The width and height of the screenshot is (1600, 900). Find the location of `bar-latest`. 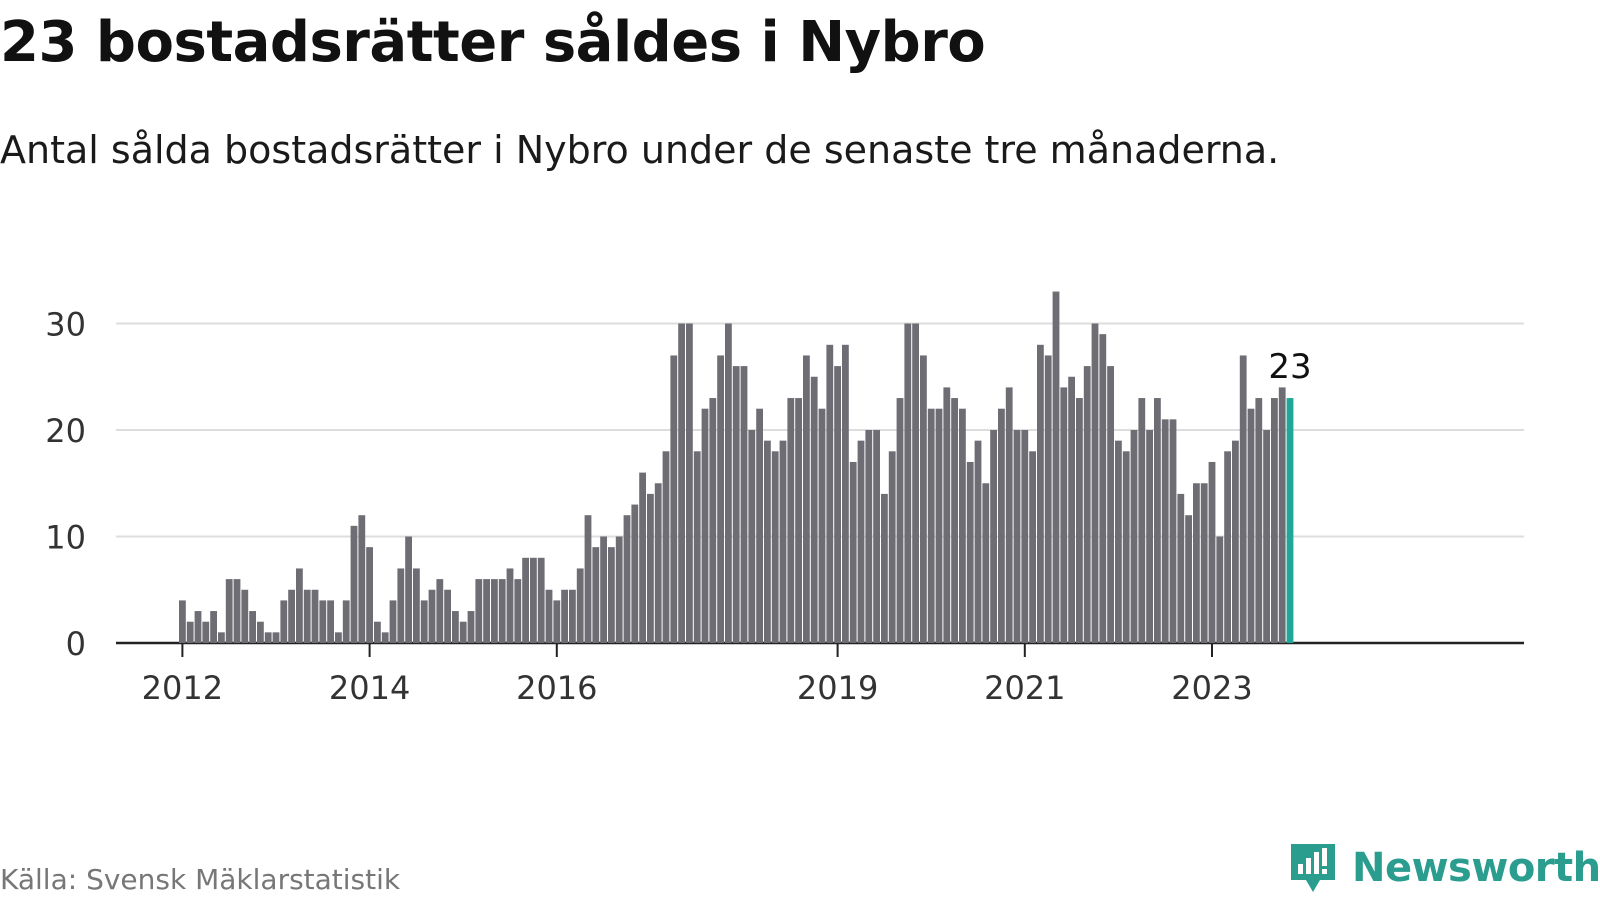

bar-latest is located at coordinates (1290, 520).